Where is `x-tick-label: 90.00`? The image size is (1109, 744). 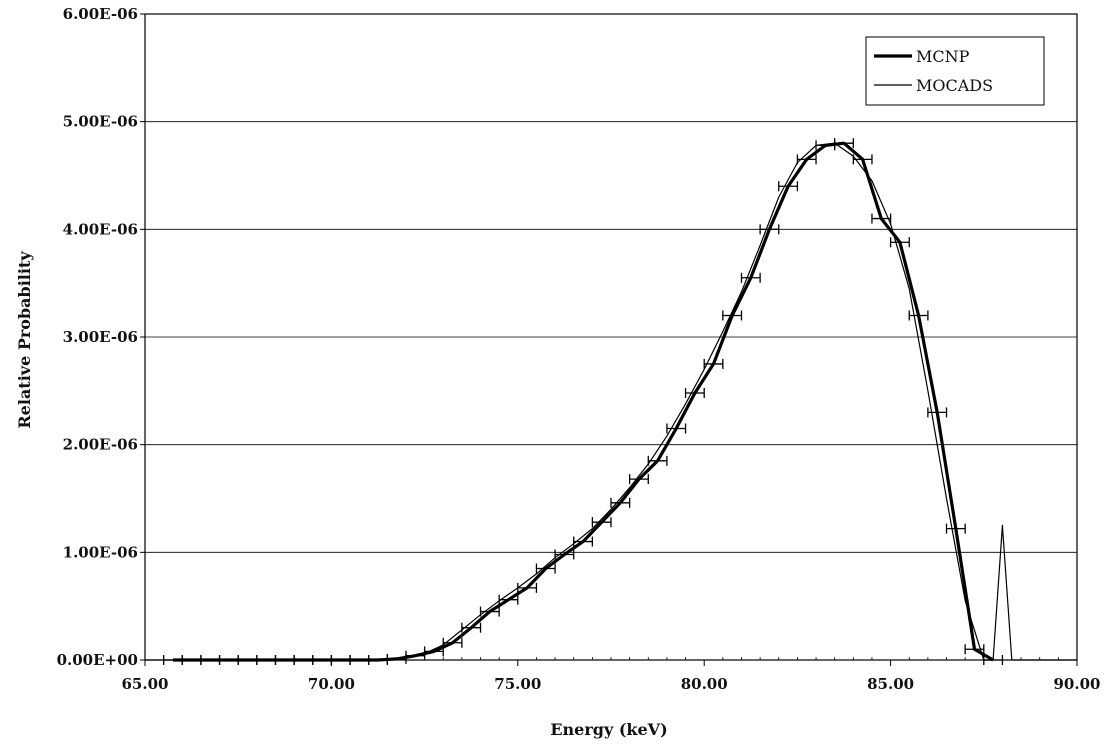 x-tick-label: 90.00 is located at coordinates (1077, 684).